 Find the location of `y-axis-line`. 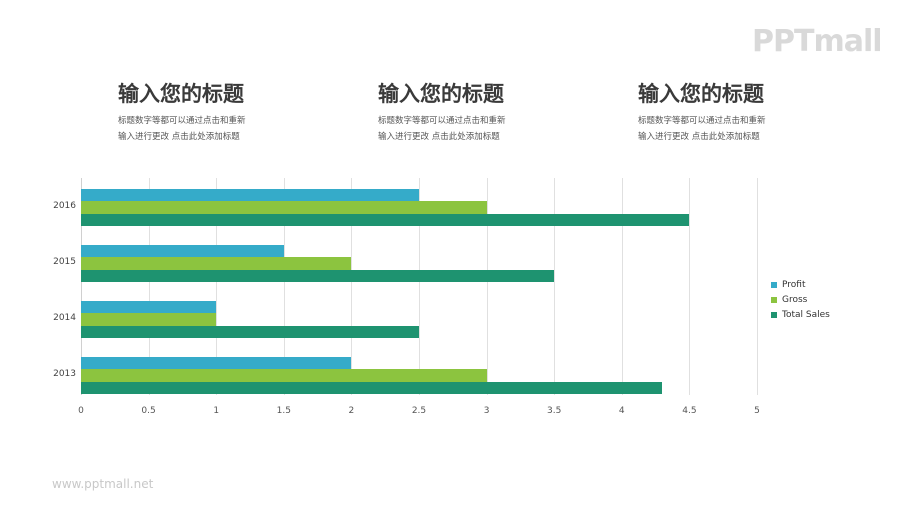

y-axis-line is located at coordinates (81, 286).